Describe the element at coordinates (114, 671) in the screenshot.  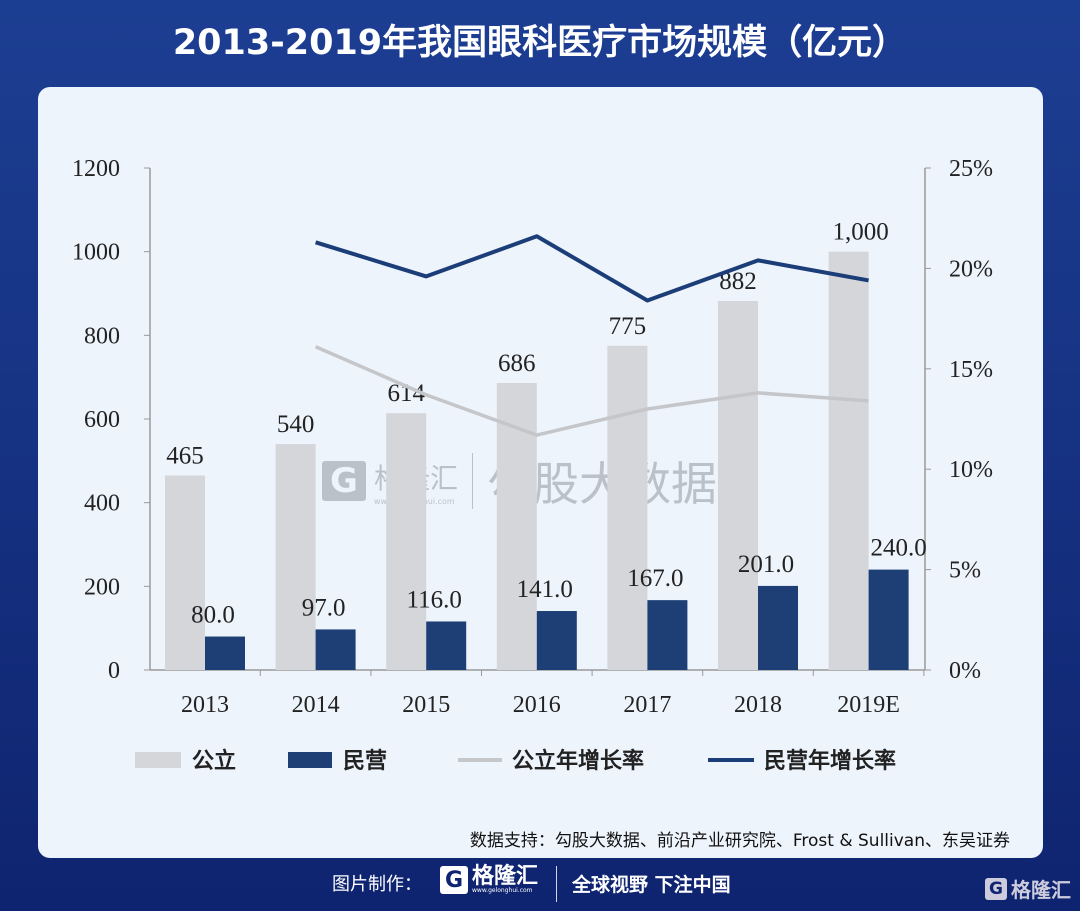
I see `left-tick-label: 0` at that location.